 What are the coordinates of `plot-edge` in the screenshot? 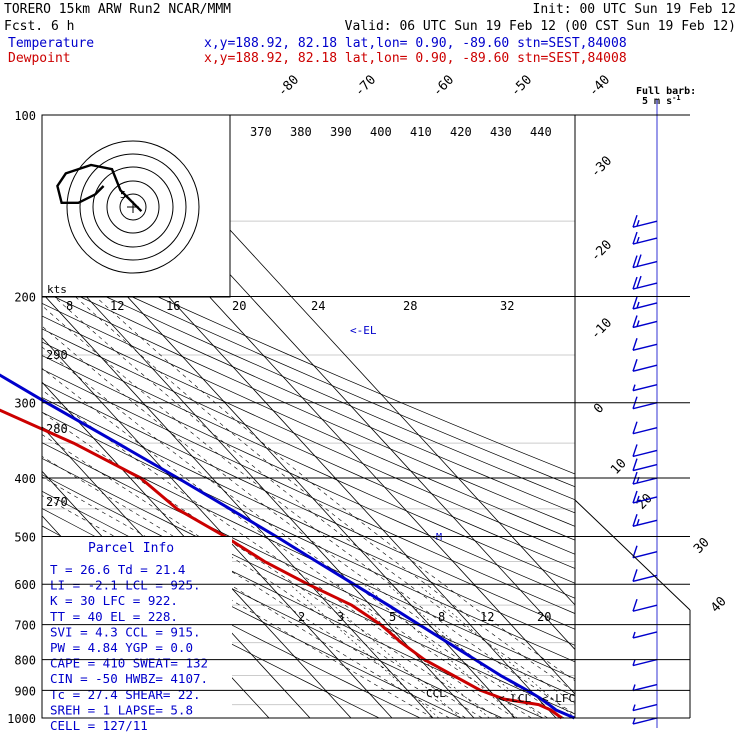 It's located at (632, 555).